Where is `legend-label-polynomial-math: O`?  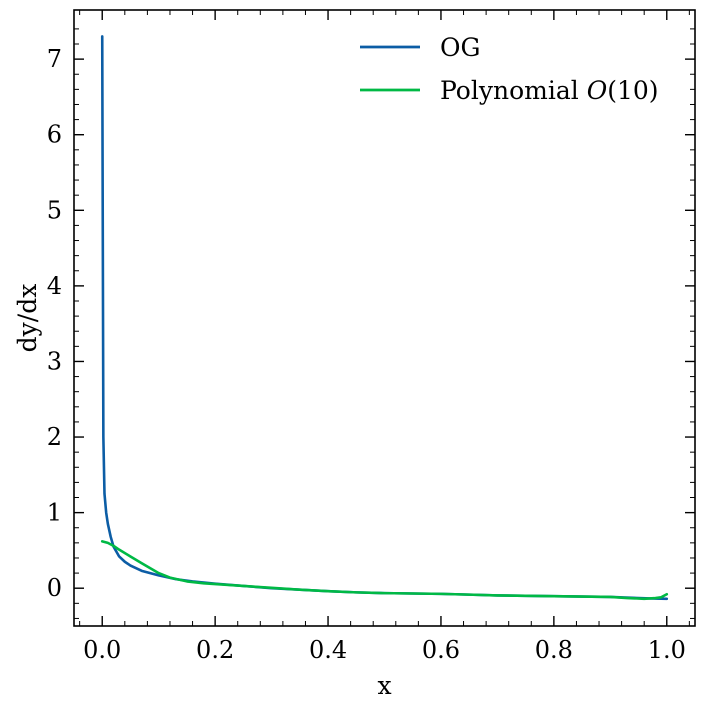
legend-label-polynomial-math: O is located at coordinates (597, 90).